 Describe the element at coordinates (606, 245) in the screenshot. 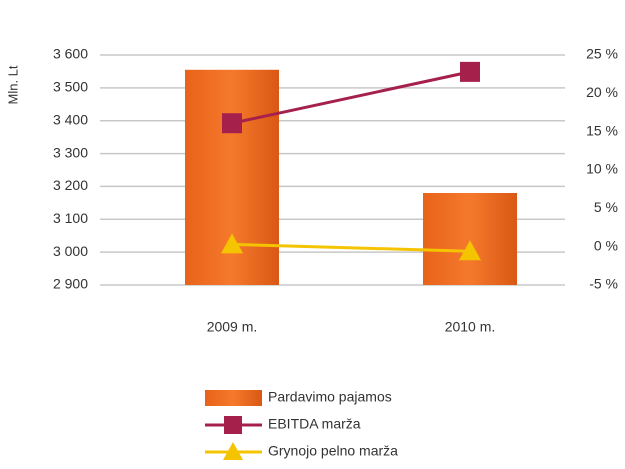

I see `y2-tick-label: 0 %` at that location.